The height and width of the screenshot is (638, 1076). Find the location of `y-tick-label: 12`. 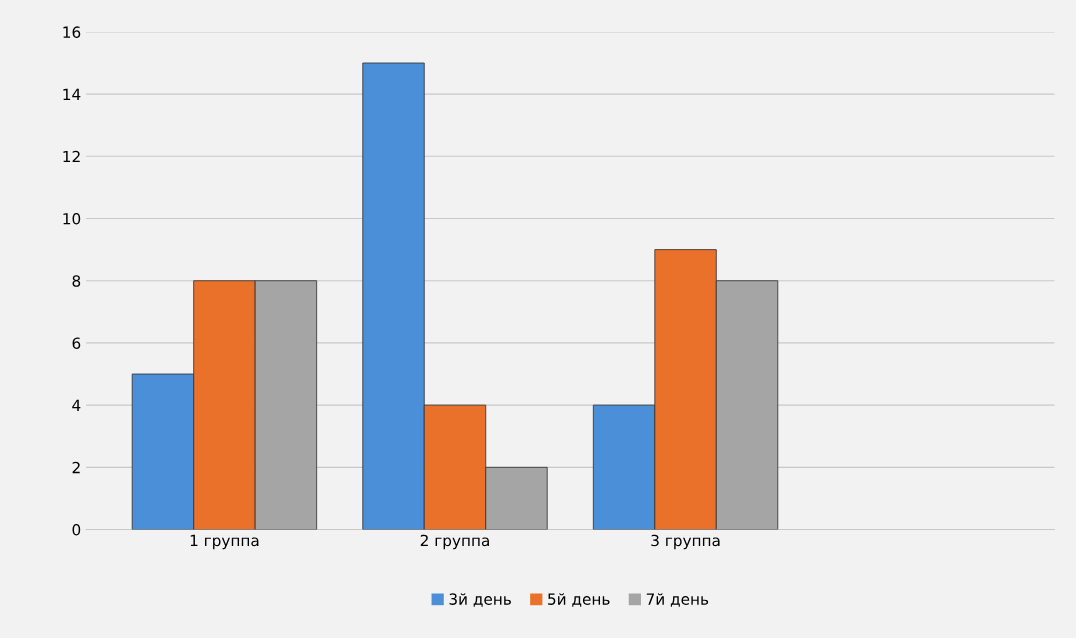

y-tick-label: 12 is located at coordinates (71, 156).